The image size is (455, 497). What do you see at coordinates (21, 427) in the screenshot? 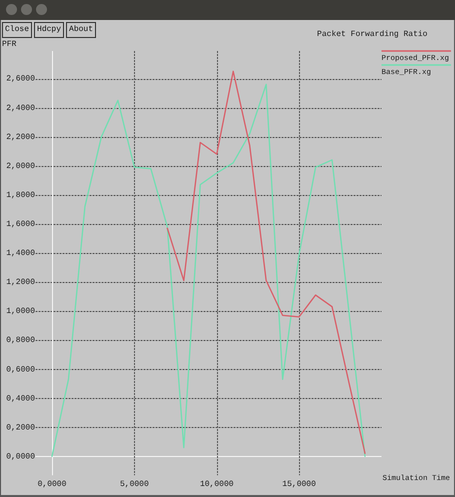
I see `y-tick-label: 0,2000` at bounding box center [21, 427].